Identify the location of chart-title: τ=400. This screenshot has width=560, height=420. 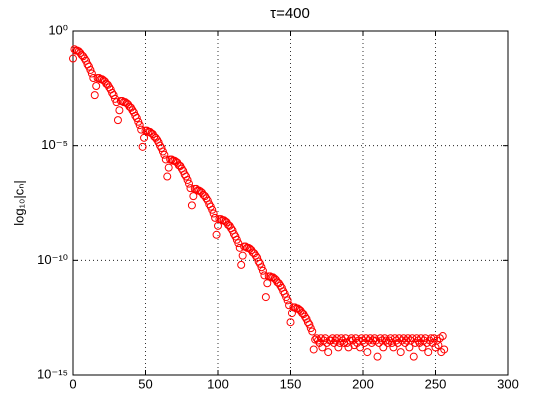
(290, 13).